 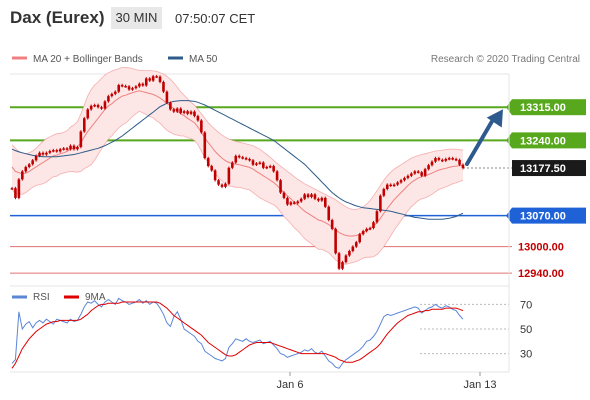 What do you see at coordinates (526, 330) in the screenshot?
I see `rsi-tick-50: 50` at bounding box center [526, 330].